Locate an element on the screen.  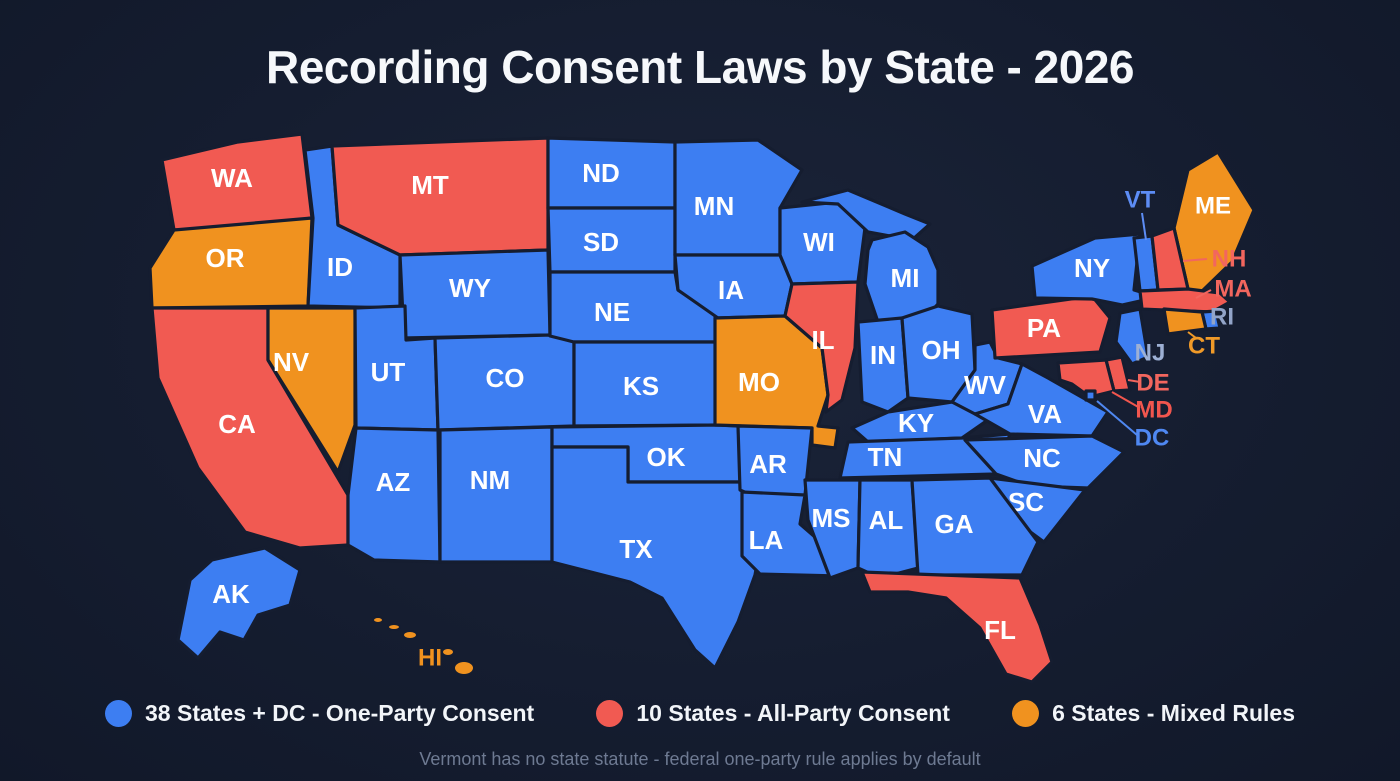
state-CT is located at coordinates (1185, 321).